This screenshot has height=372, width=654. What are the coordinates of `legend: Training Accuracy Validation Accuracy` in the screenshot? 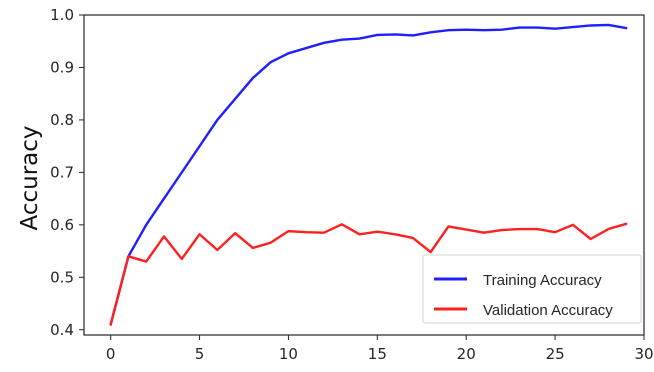 It's located at (532, 289).